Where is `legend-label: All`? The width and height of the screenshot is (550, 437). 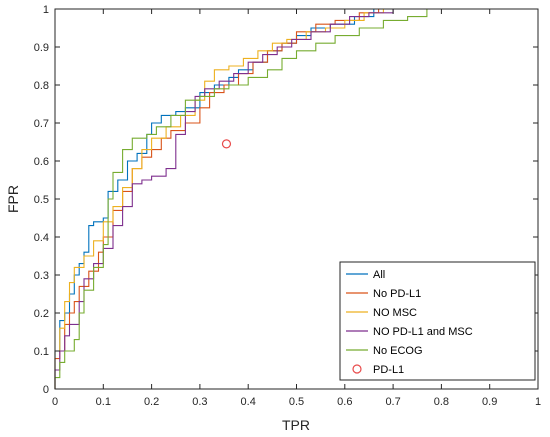 legend-label: All is located at coordinates (379, 275).